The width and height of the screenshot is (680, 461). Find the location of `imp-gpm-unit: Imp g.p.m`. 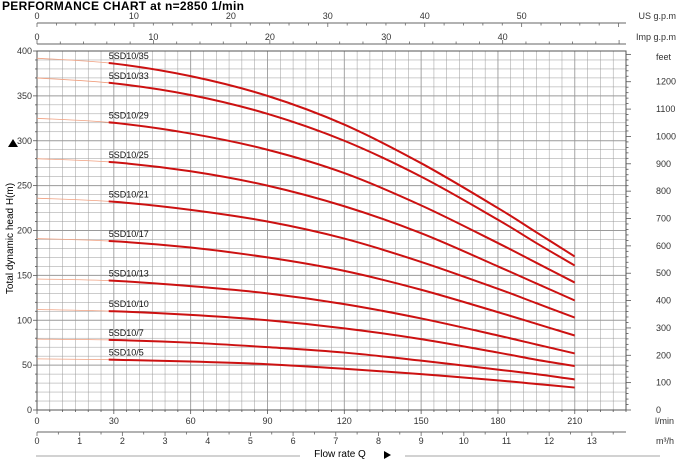

imp-gpm-unit: Imp g.p.m is located at coordinates (656, 37).